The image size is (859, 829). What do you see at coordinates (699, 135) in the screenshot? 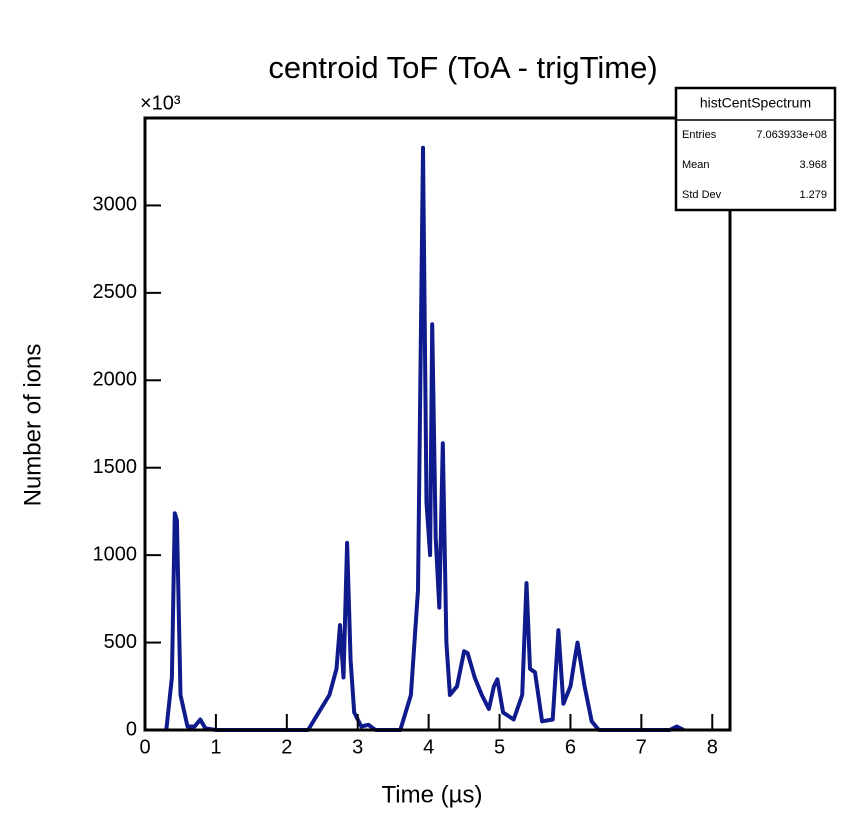
I see `stats-label: Entries` at bounding box center [699, 135].